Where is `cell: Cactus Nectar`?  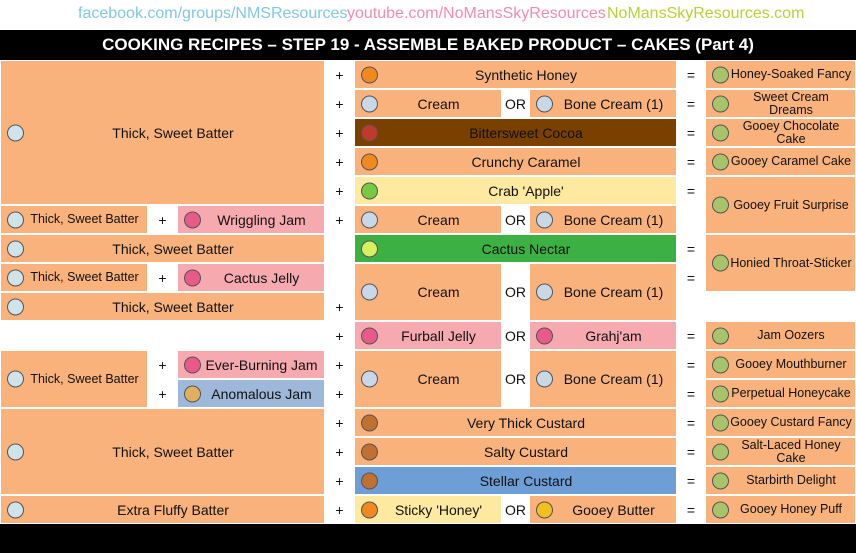 cell: Cactus Nectar is located at coordinates (515, 248).